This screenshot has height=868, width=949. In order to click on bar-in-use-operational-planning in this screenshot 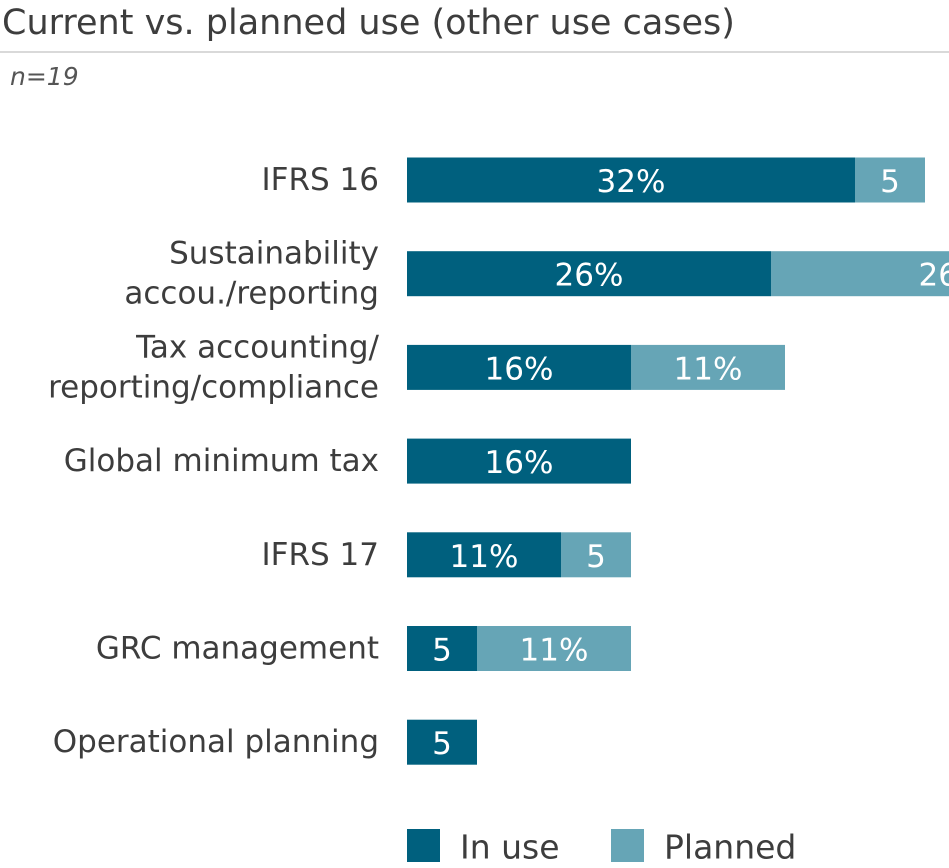, I will do `click(442, 742)`.